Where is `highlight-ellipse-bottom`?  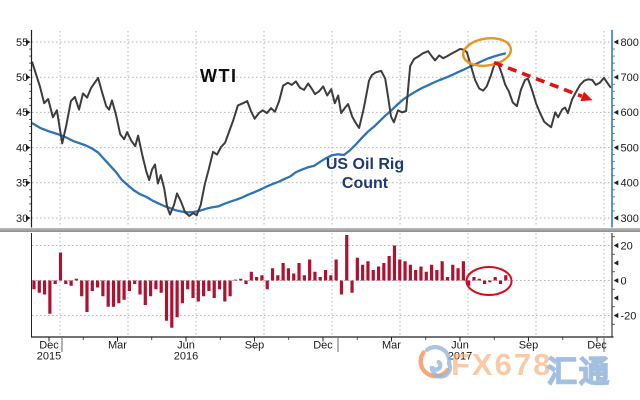 highlight-ellipse-bottom is located at coordinates (489, 281).